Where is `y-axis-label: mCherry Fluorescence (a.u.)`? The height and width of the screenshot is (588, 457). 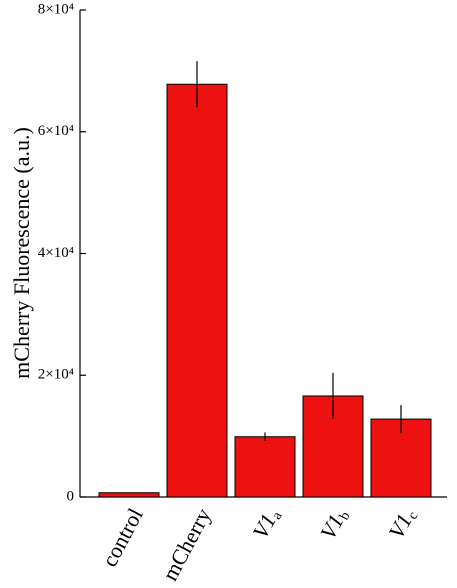
y-axis-label: mCherry Fluorescence (a.u.) is located at coordinates (21, 253).